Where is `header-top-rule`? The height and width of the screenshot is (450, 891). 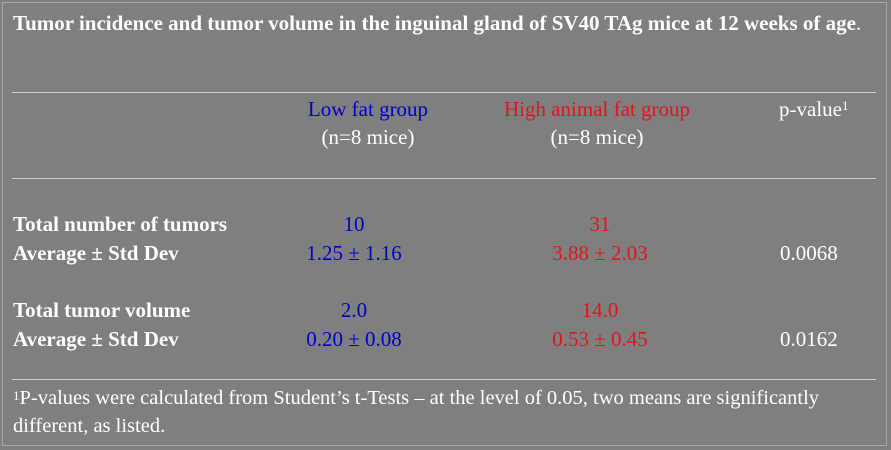 header-top-rule is located at coordinates (444, 92).